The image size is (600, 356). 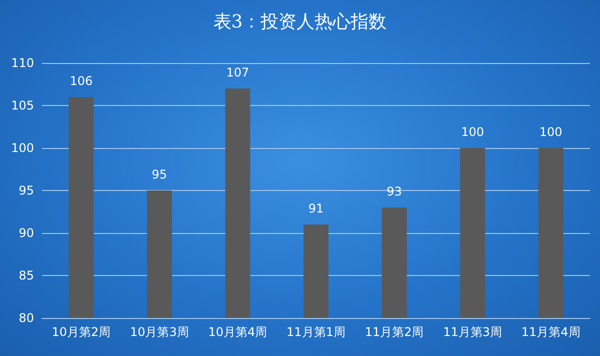 What do you see at coordinates (160, 175) in the screenshot?
I see `data-label: 95` at bounding box center [160, 175].